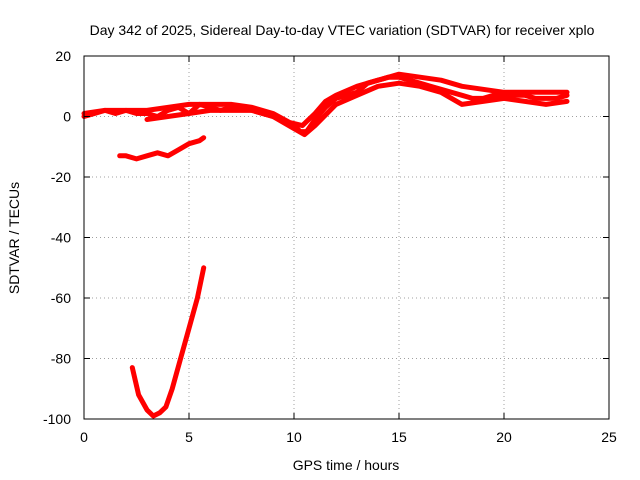 The width and height of the screenshot is (640, 480). Describe the element at coordinates (61, 177) in the screenshot. I see `y-tick-label: -20` at that location.